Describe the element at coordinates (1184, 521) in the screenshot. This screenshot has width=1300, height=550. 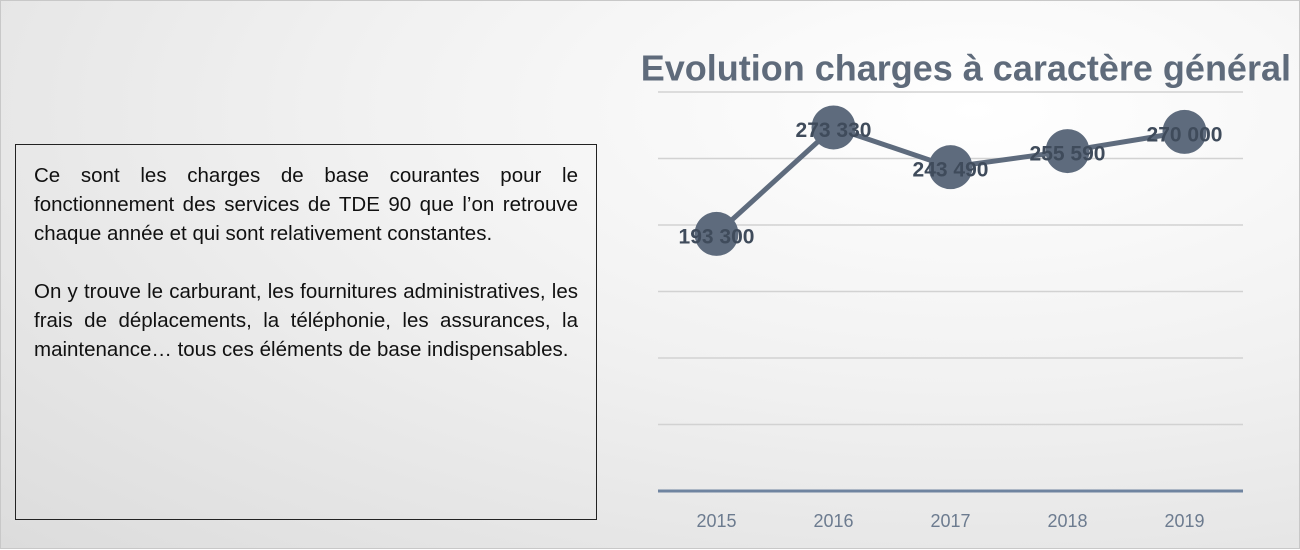
I see `x-tick-label: 2019` at that location.